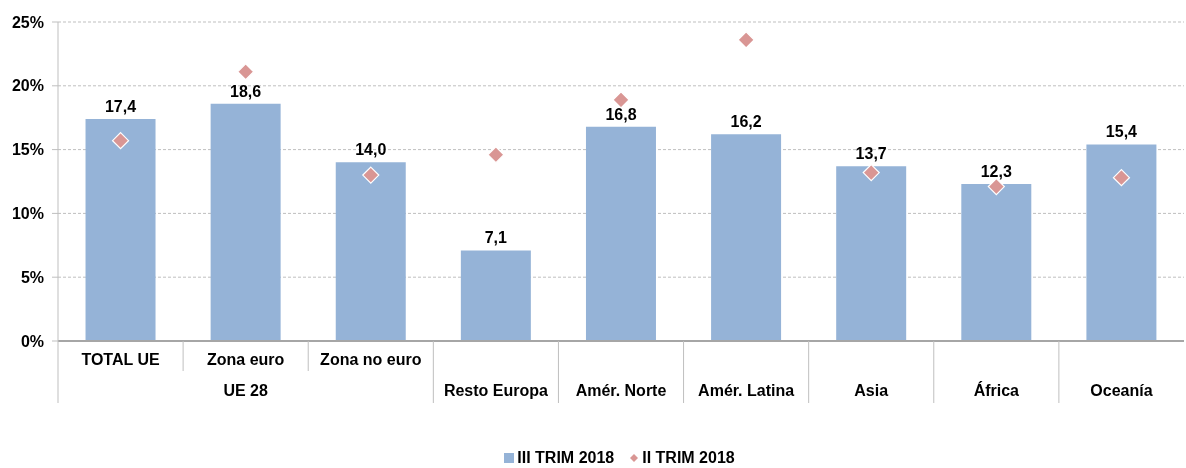  Describe the element at coordinates (32, 277) in the screenshot. I see `y-tick-label: 5%` at that location.